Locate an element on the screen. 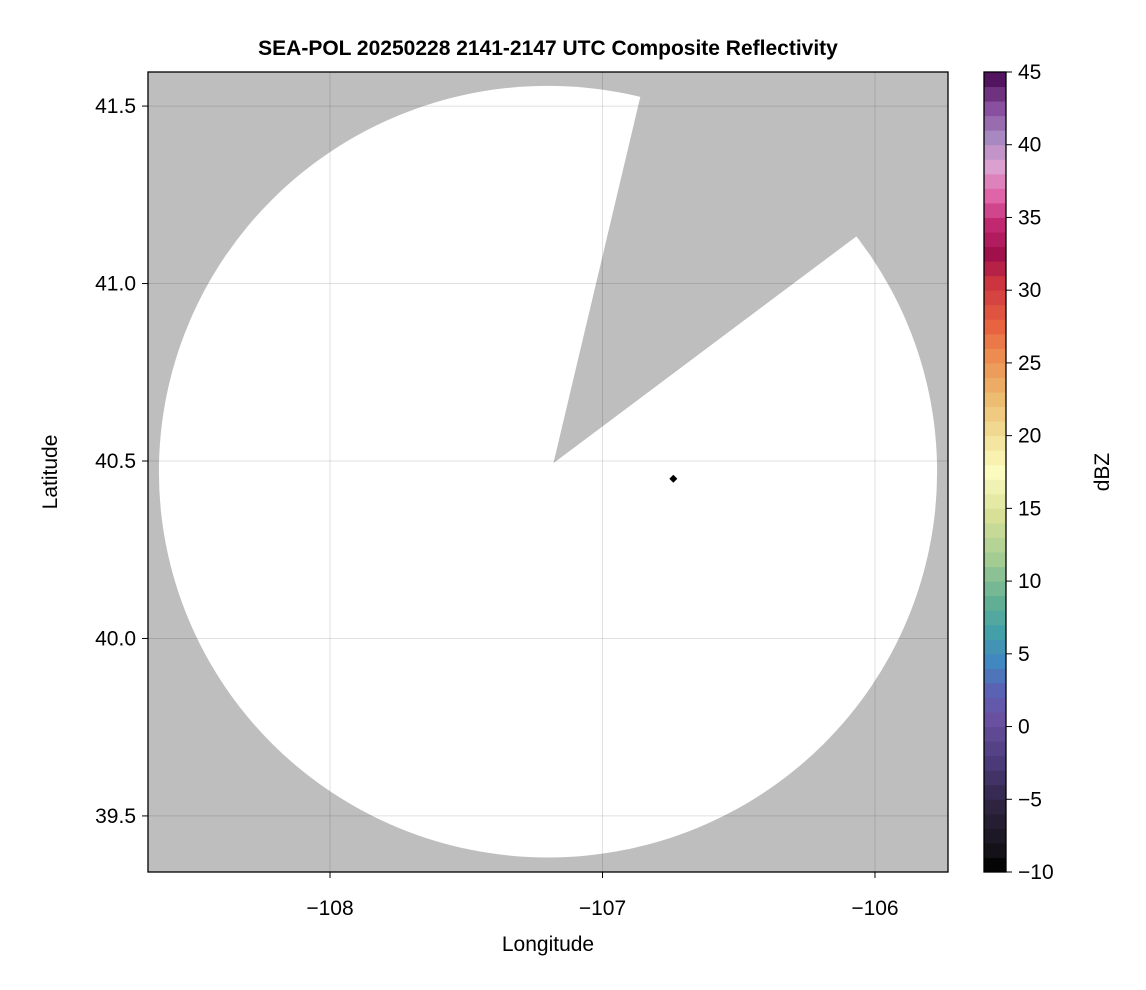 This screenshot has width=1146, height=990. colorbar-tick-label: 45 is located at coordinates (1029, 72).